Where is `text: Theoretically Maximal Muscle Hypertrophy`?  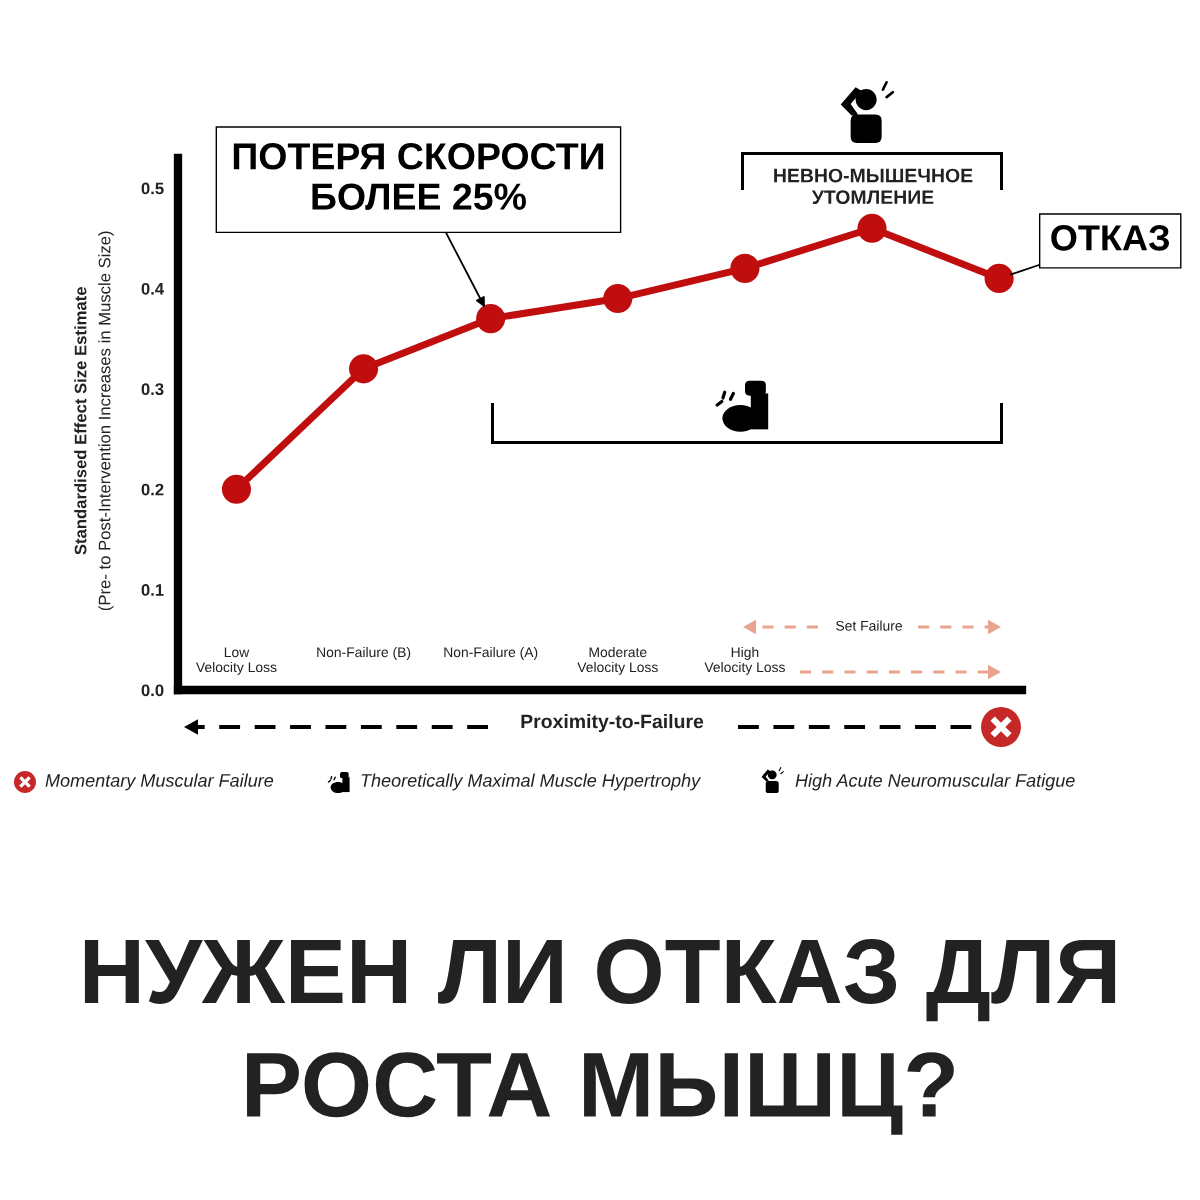
text: Theoretically Maximal Muscle Hypertrophy is located at coordinates (531, 782).